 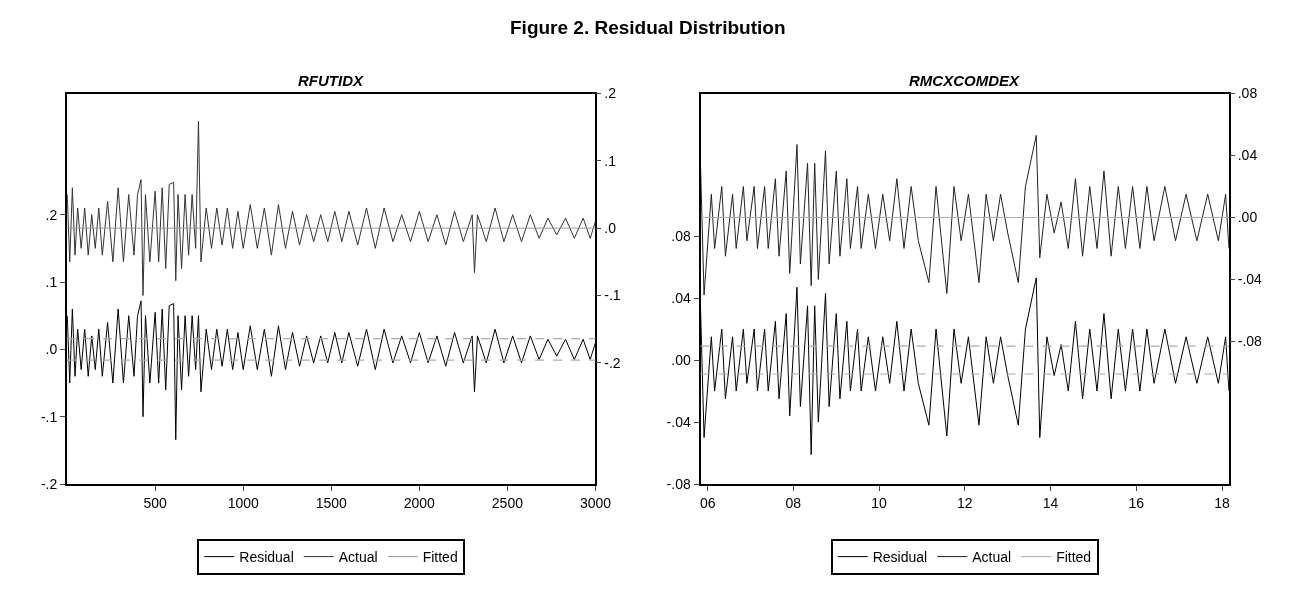 What do you see at coordinates (1222, 502) in the screenshot?
I see `x-tick-label: 18` at bounding box center [1222, 502].